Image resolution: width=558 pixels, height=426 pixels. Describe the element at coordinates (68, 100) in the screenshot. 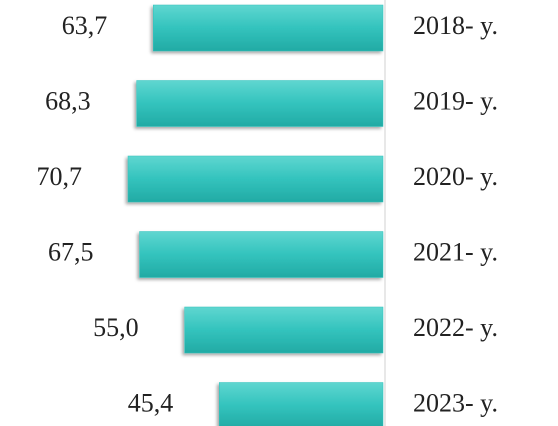

I see `value-label: 68,3` at that location.